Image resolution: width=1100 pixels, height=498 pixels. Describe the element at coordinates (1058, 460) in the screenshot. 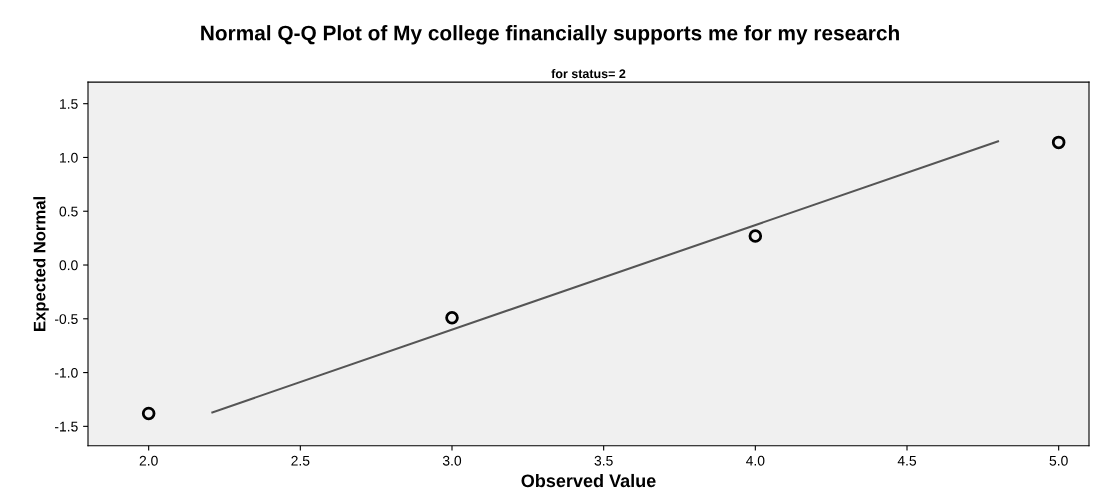

I see `x-tick-label: 5.0` at that location.